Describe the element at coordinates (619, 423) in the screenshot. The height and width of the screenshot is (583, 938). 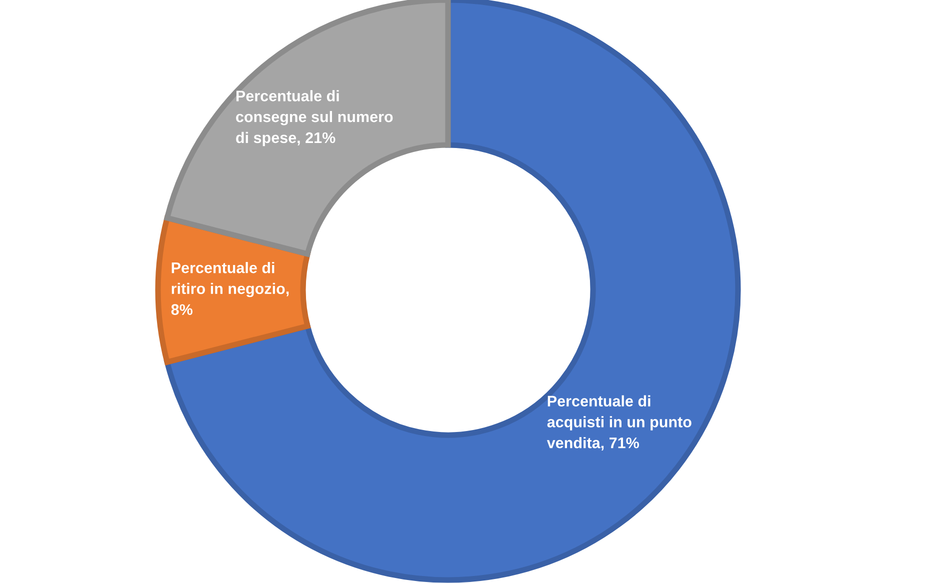
I see `slice-label: Percentuale di acquisti in un punto vendita, 71%` at that location.